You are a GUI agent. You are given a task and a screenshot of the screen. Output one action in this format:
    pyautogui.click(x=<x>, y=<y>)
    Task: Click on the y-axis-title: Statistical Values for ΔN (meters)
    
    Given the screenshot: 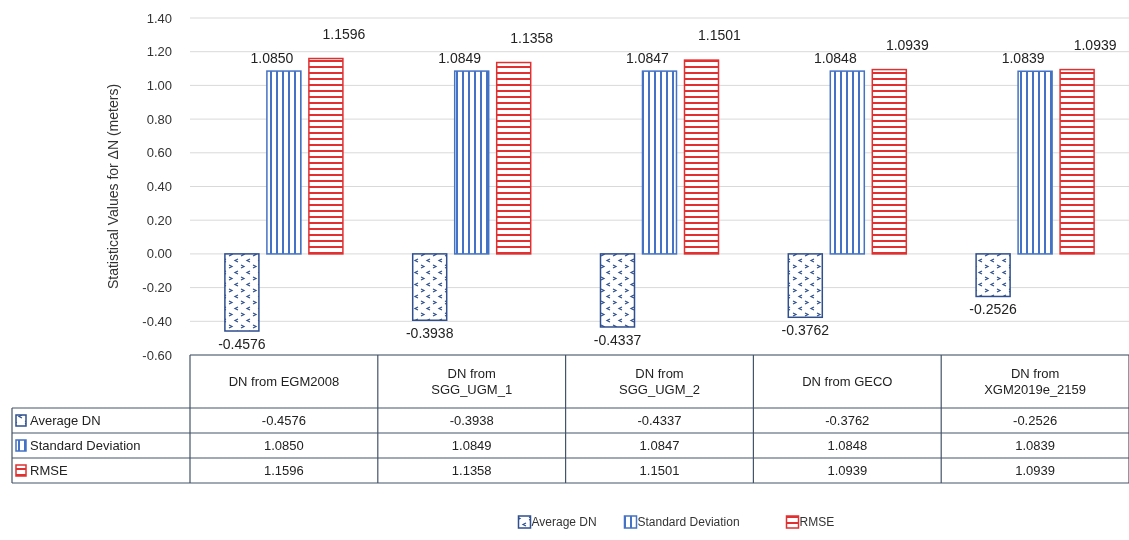 What is the action you would take?
    pyautogui.click(x=113, y=186)
    